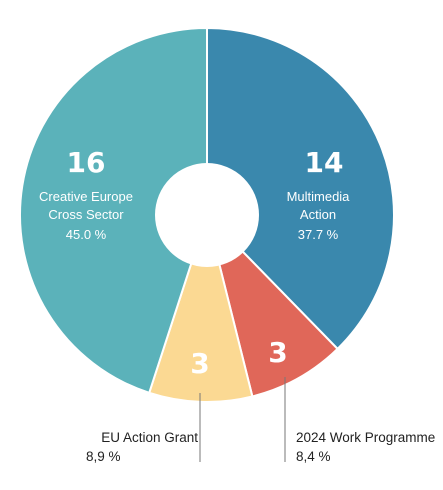 The height and width of the screenshot is (490, 443). What do you see at coordinates (199, 363) in the screenshot?
I see `slice-count-eu-action-grant: 3` at bounding box center [199, 363].